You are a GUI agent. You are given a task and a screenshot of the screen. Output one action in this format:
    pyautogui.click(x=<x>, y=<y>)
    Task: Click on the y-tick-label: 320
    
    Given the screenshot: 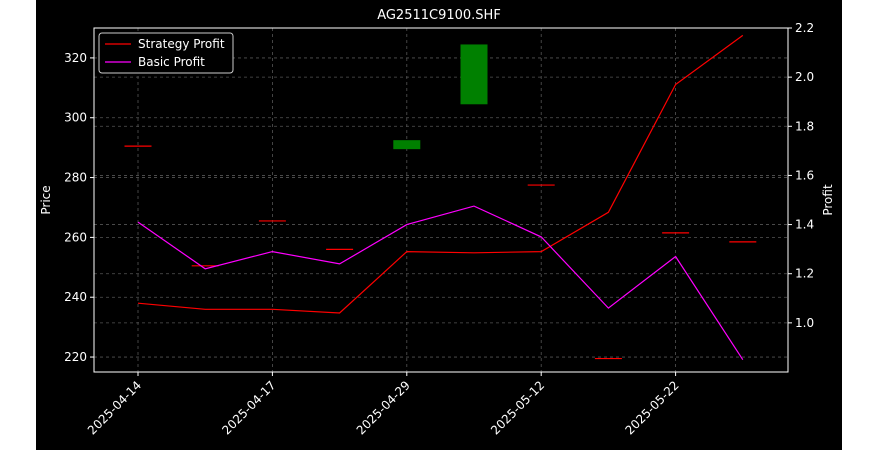 What is the action you would take?
    pyautogui.click(x=75, y=58)
    